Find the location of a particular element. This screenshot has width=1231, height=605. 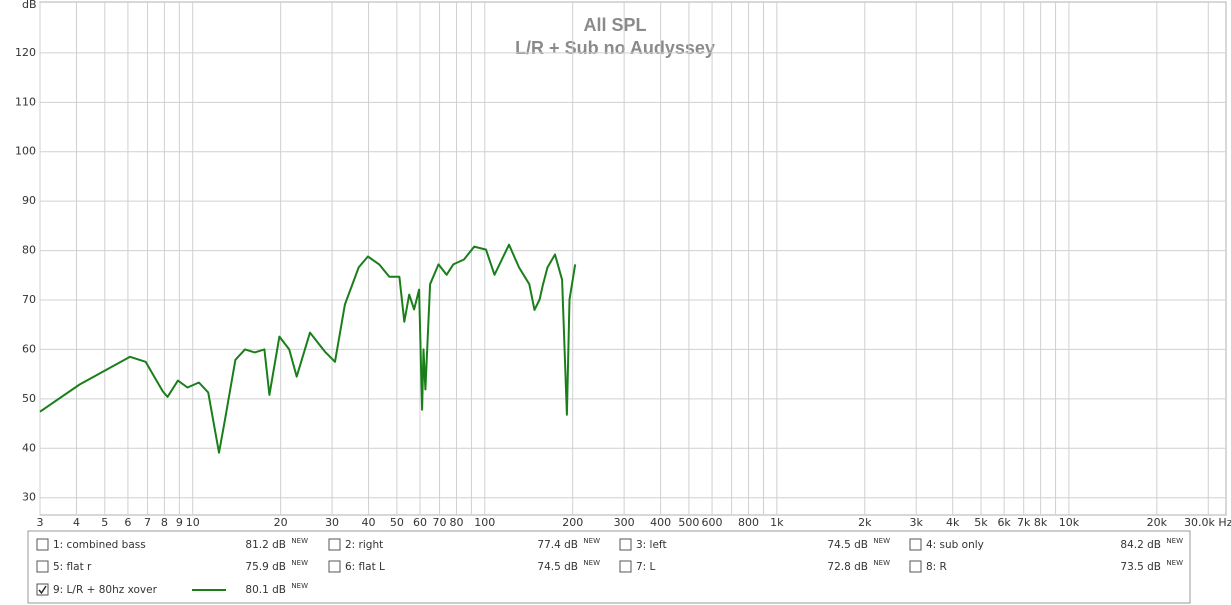

legend-name: 8: R is located at coordinates (936, 567).